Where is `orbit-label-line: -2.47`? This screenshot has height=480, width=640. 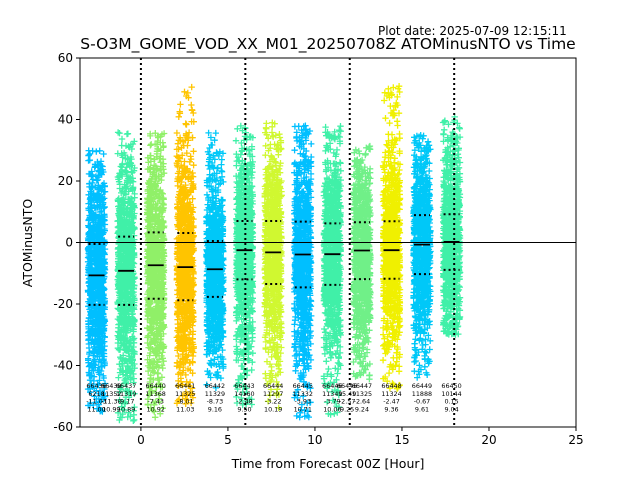
orbit-label-line: -2.47 is located at coordinates (391, 402).